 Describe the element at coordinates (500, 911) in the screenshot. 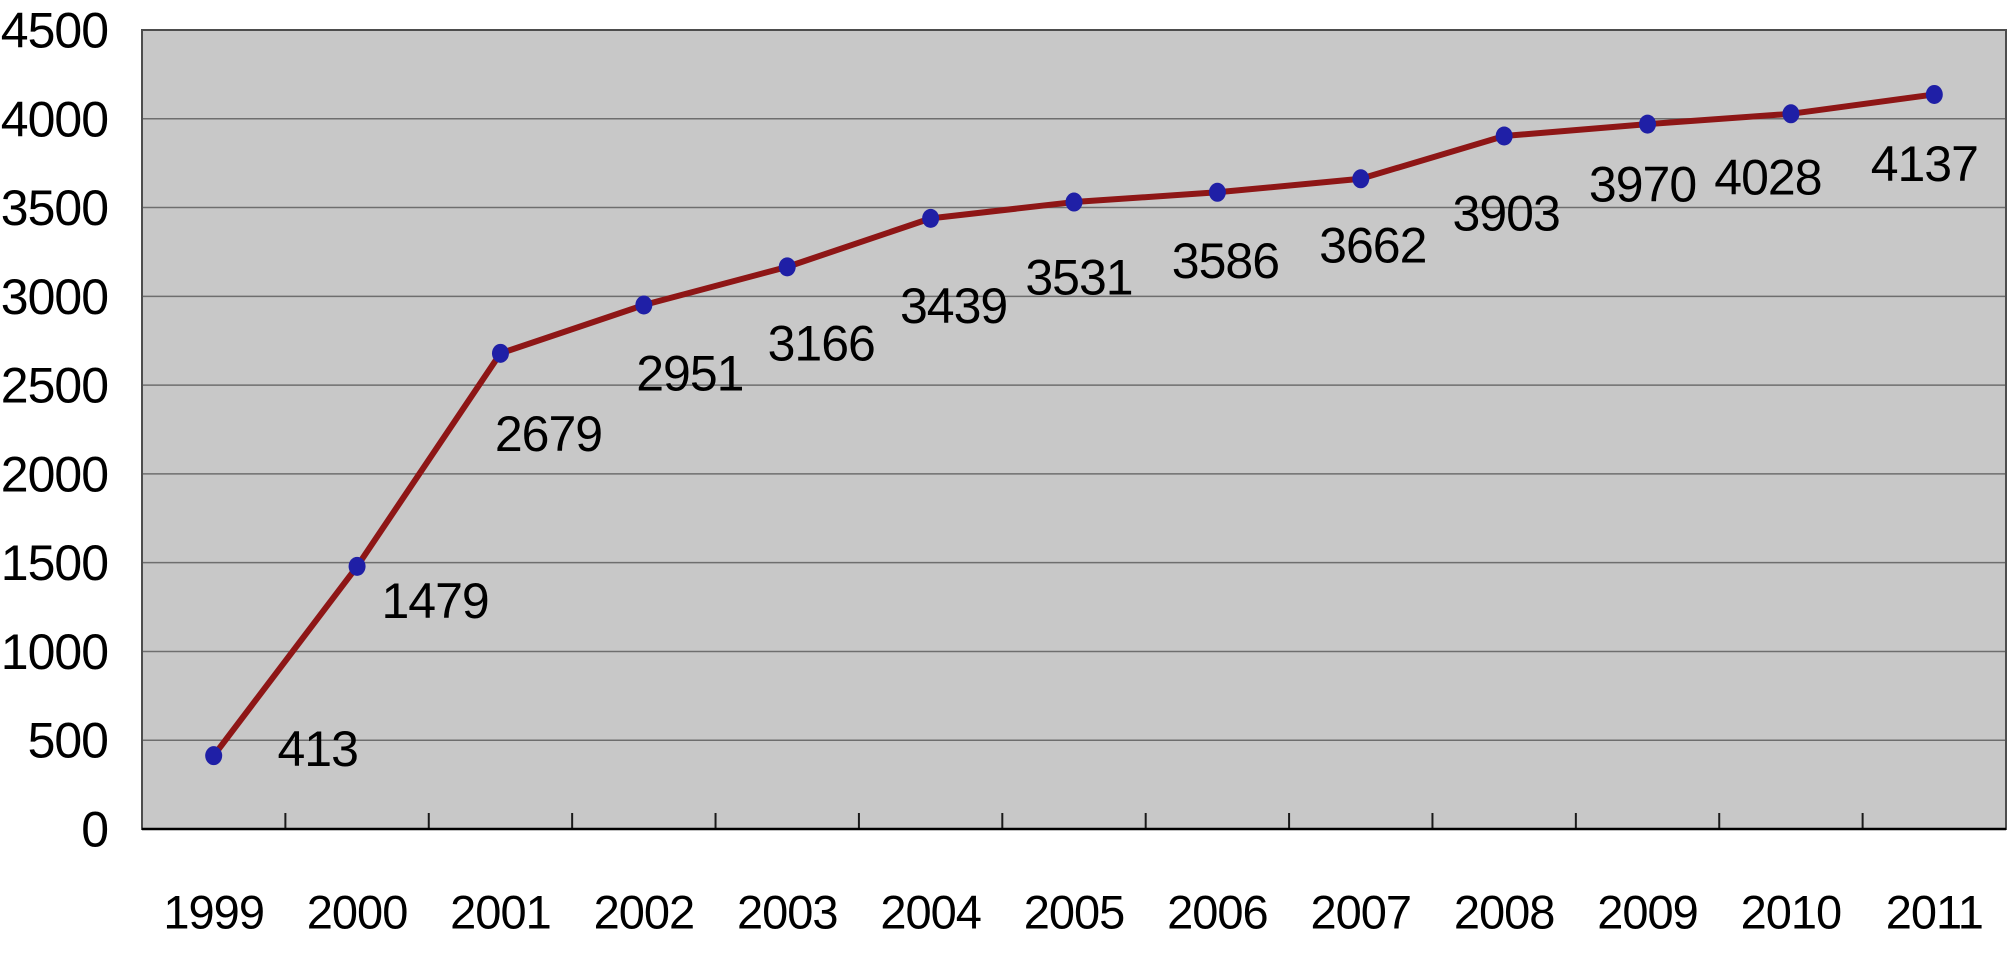

I see `x-axis-category-label: 2001` at that location.